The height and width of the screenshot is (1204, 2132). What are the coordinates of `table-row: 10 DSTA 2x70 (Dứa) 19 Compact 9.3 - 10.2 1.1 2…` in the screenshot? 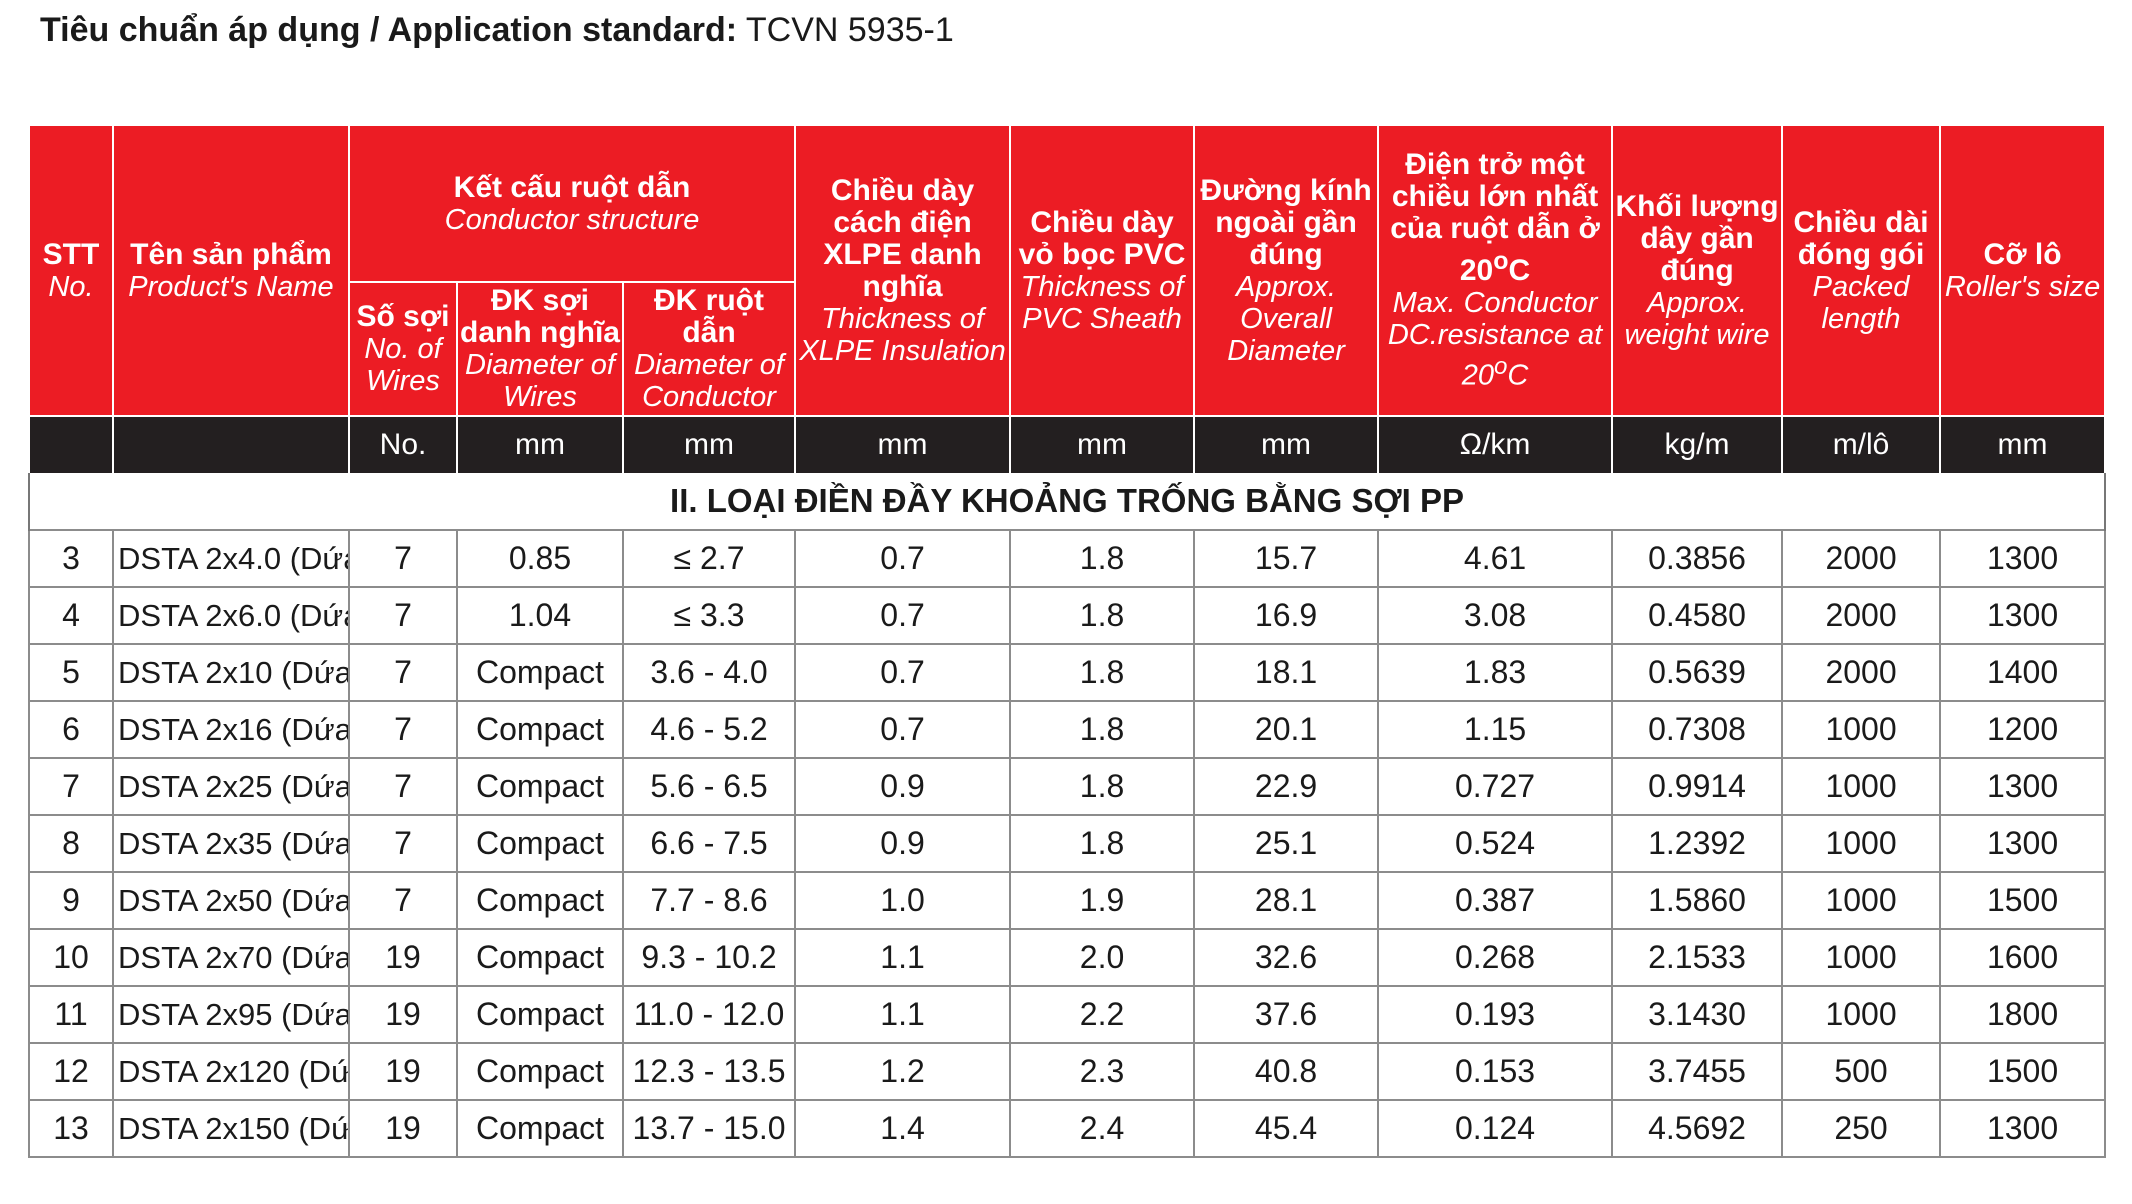 It's located at (1067, 957).